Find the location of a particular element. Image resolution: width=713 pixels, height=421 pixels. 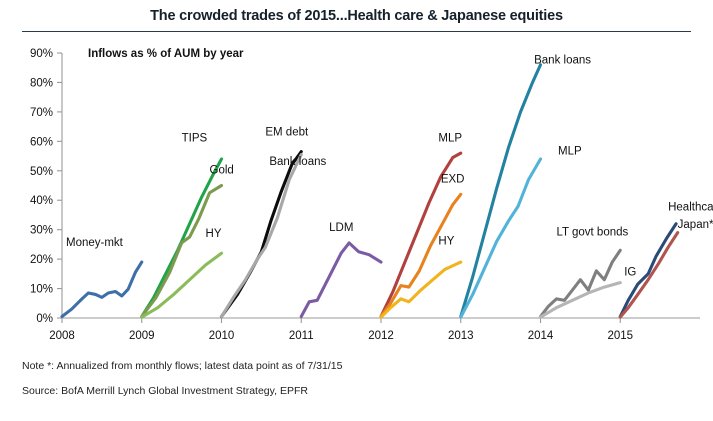

chart-subtitle: Inflows as % of AUM by year is located at coordinates (166, 54).